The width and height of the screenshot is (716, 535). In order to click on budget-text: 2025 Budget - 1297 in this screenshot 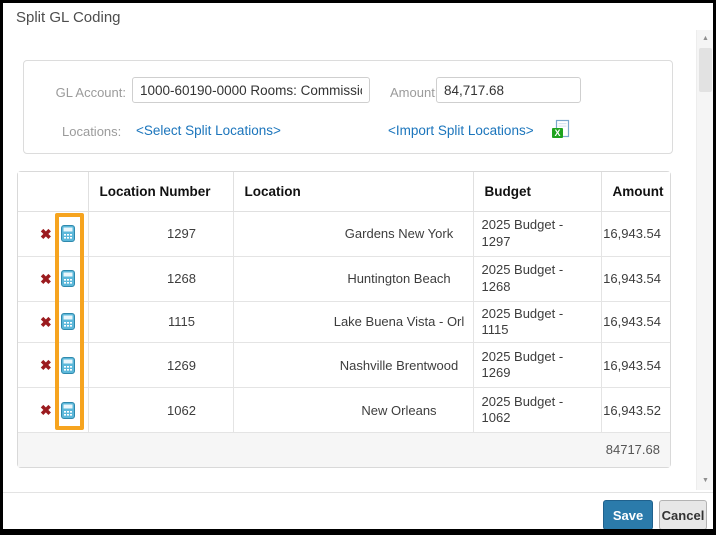, I will do `click(522, 233)`.